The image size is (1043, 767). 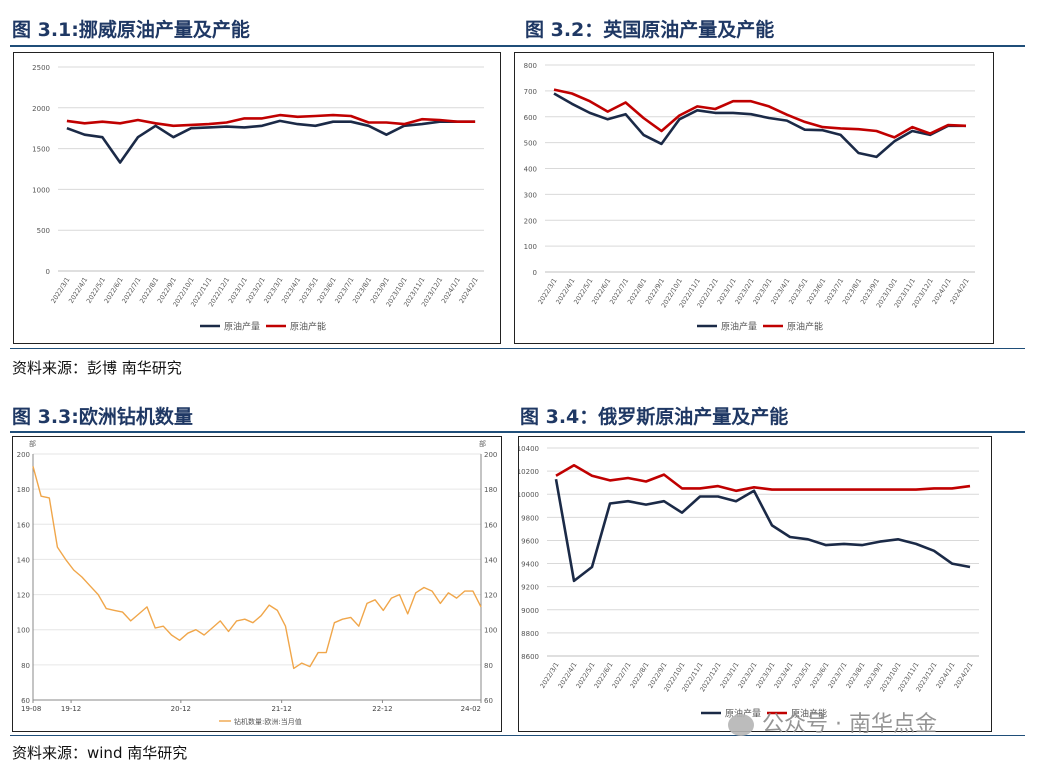 I want to click on y-tick-label: 100, so click(x=530, y=247).